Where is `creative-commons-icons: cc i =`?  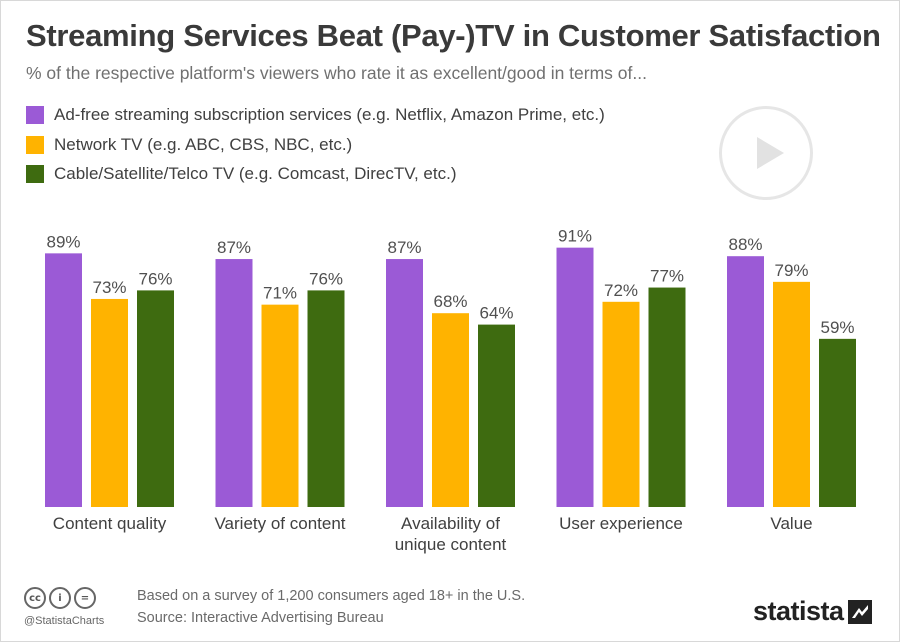 creative-commons-icons: cc i = is located at coordinates (60, 598).